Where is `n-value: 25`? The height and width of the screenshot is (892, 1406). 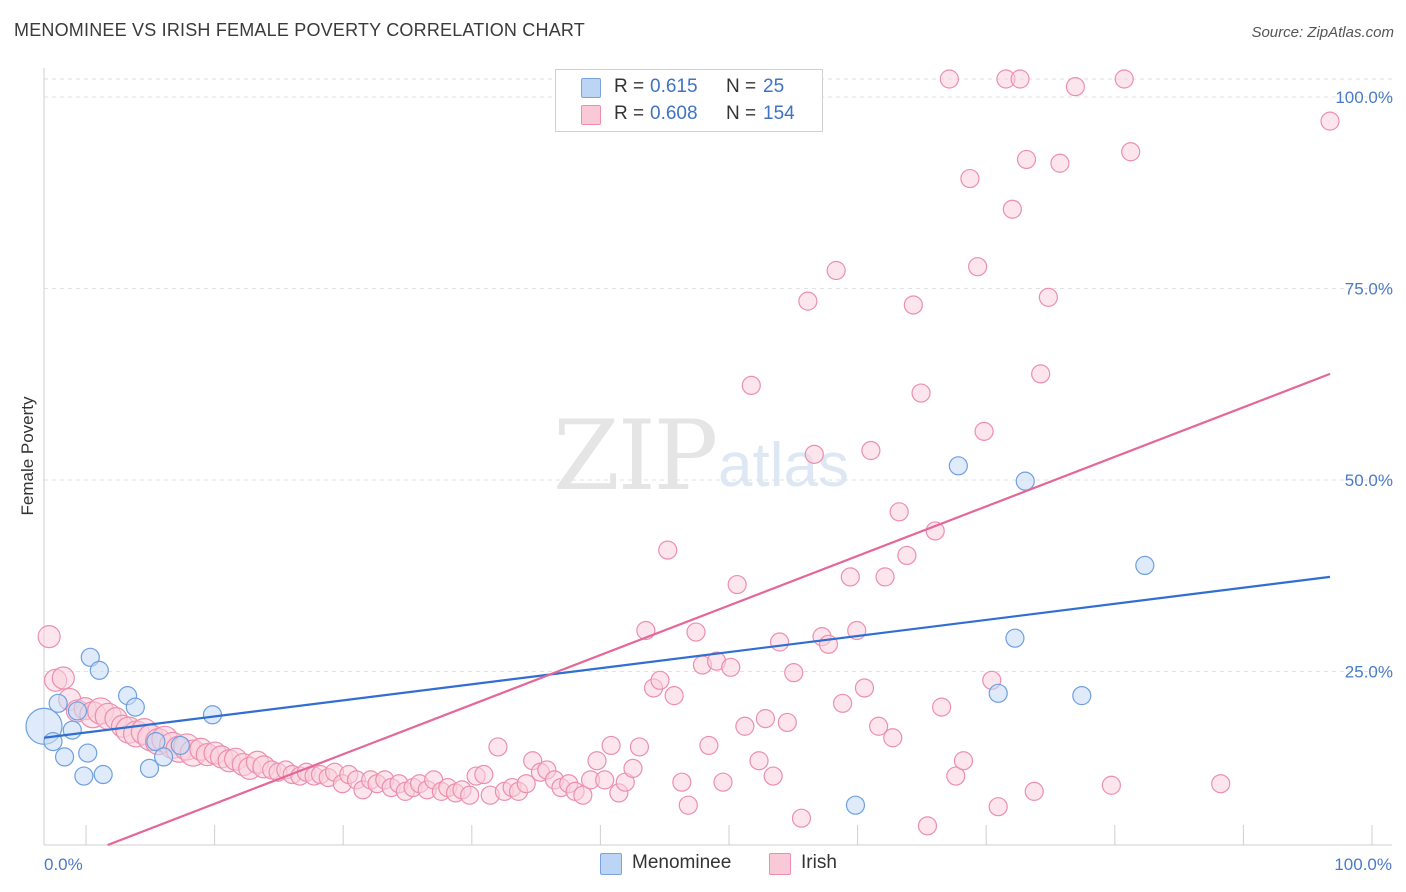
n-value: 25 is located at coordinates (774, 86).